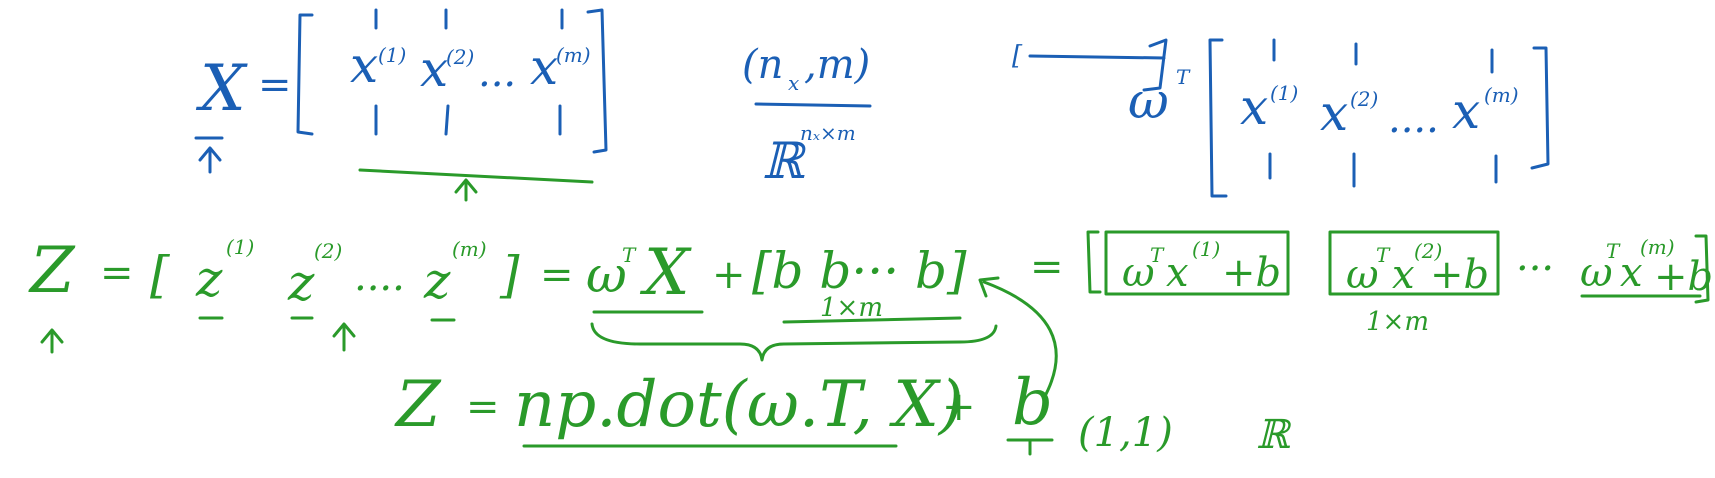  Describe the element at coordinates (240, 247) in the screenshot. I see `z1-sup: (1)` at that location.